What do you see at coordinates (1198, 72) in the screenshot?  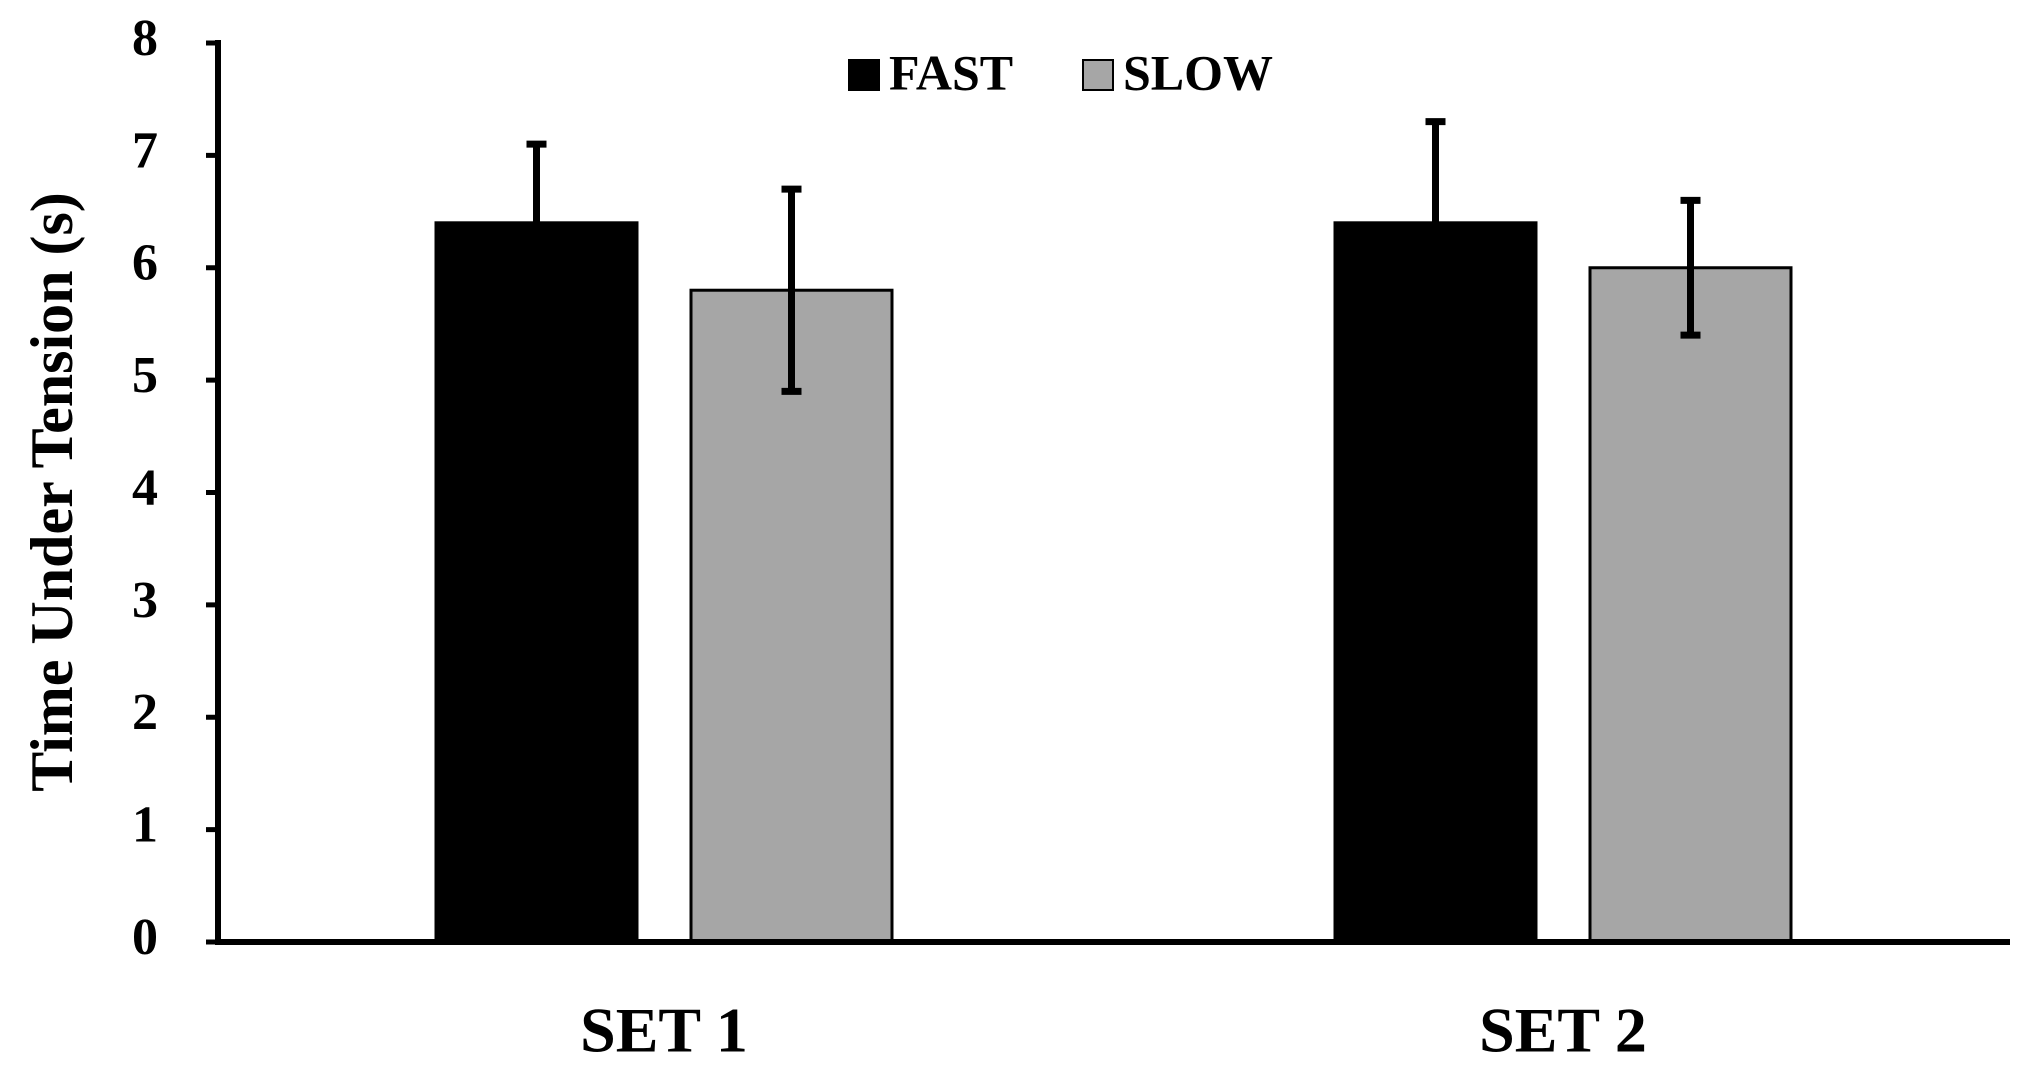 I see `legend-label: SLOW` at bounding box center [1198, 72].